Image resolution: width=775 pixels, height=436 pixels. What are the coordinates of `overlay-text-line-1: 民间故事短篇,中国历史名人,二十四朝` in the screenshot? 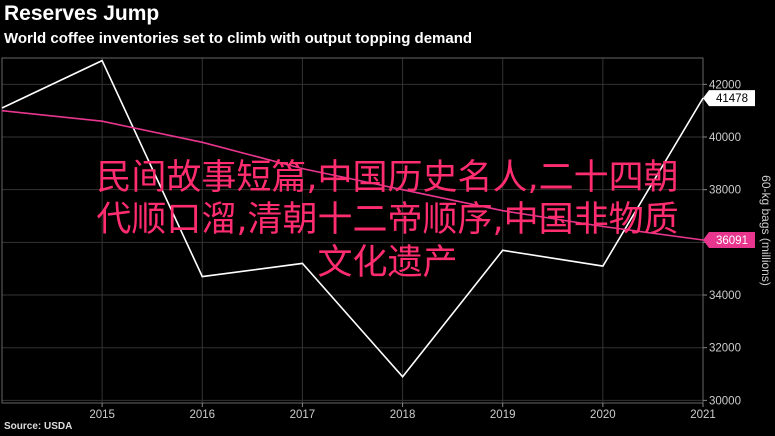 It's located at (387, 178).